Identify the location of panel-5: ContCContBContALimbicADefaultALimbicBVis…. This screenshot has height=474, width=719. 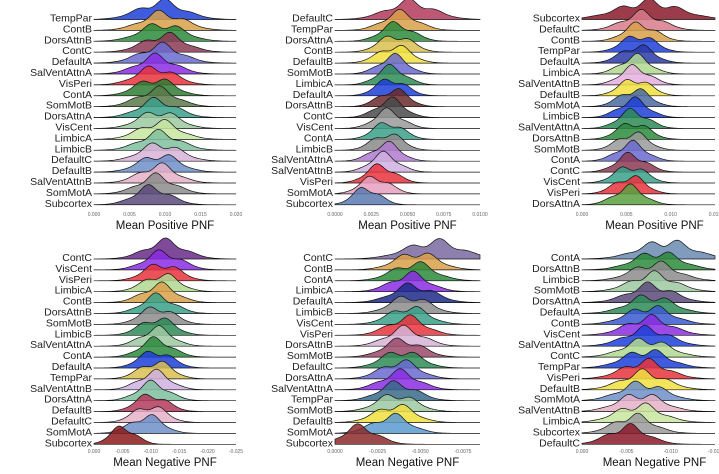
(376, 353).